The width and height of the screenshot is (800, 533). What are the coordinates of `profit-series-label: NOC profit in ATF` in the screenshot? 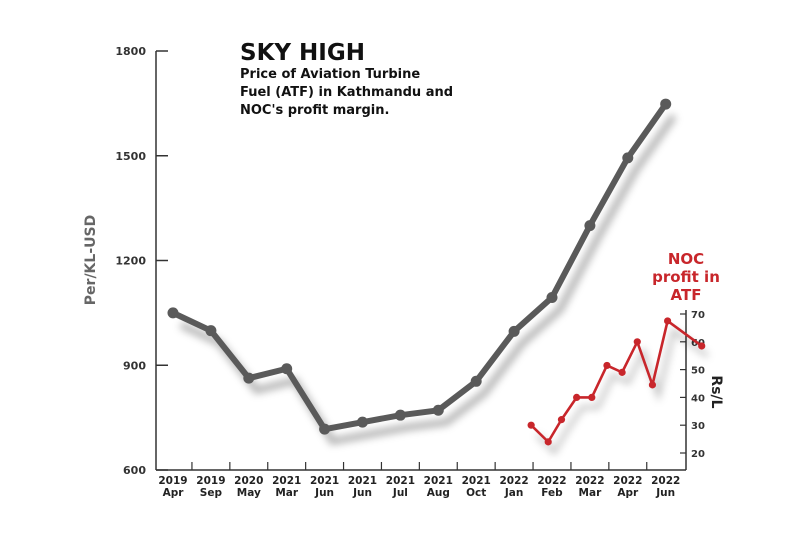 It's located at (686, 277).